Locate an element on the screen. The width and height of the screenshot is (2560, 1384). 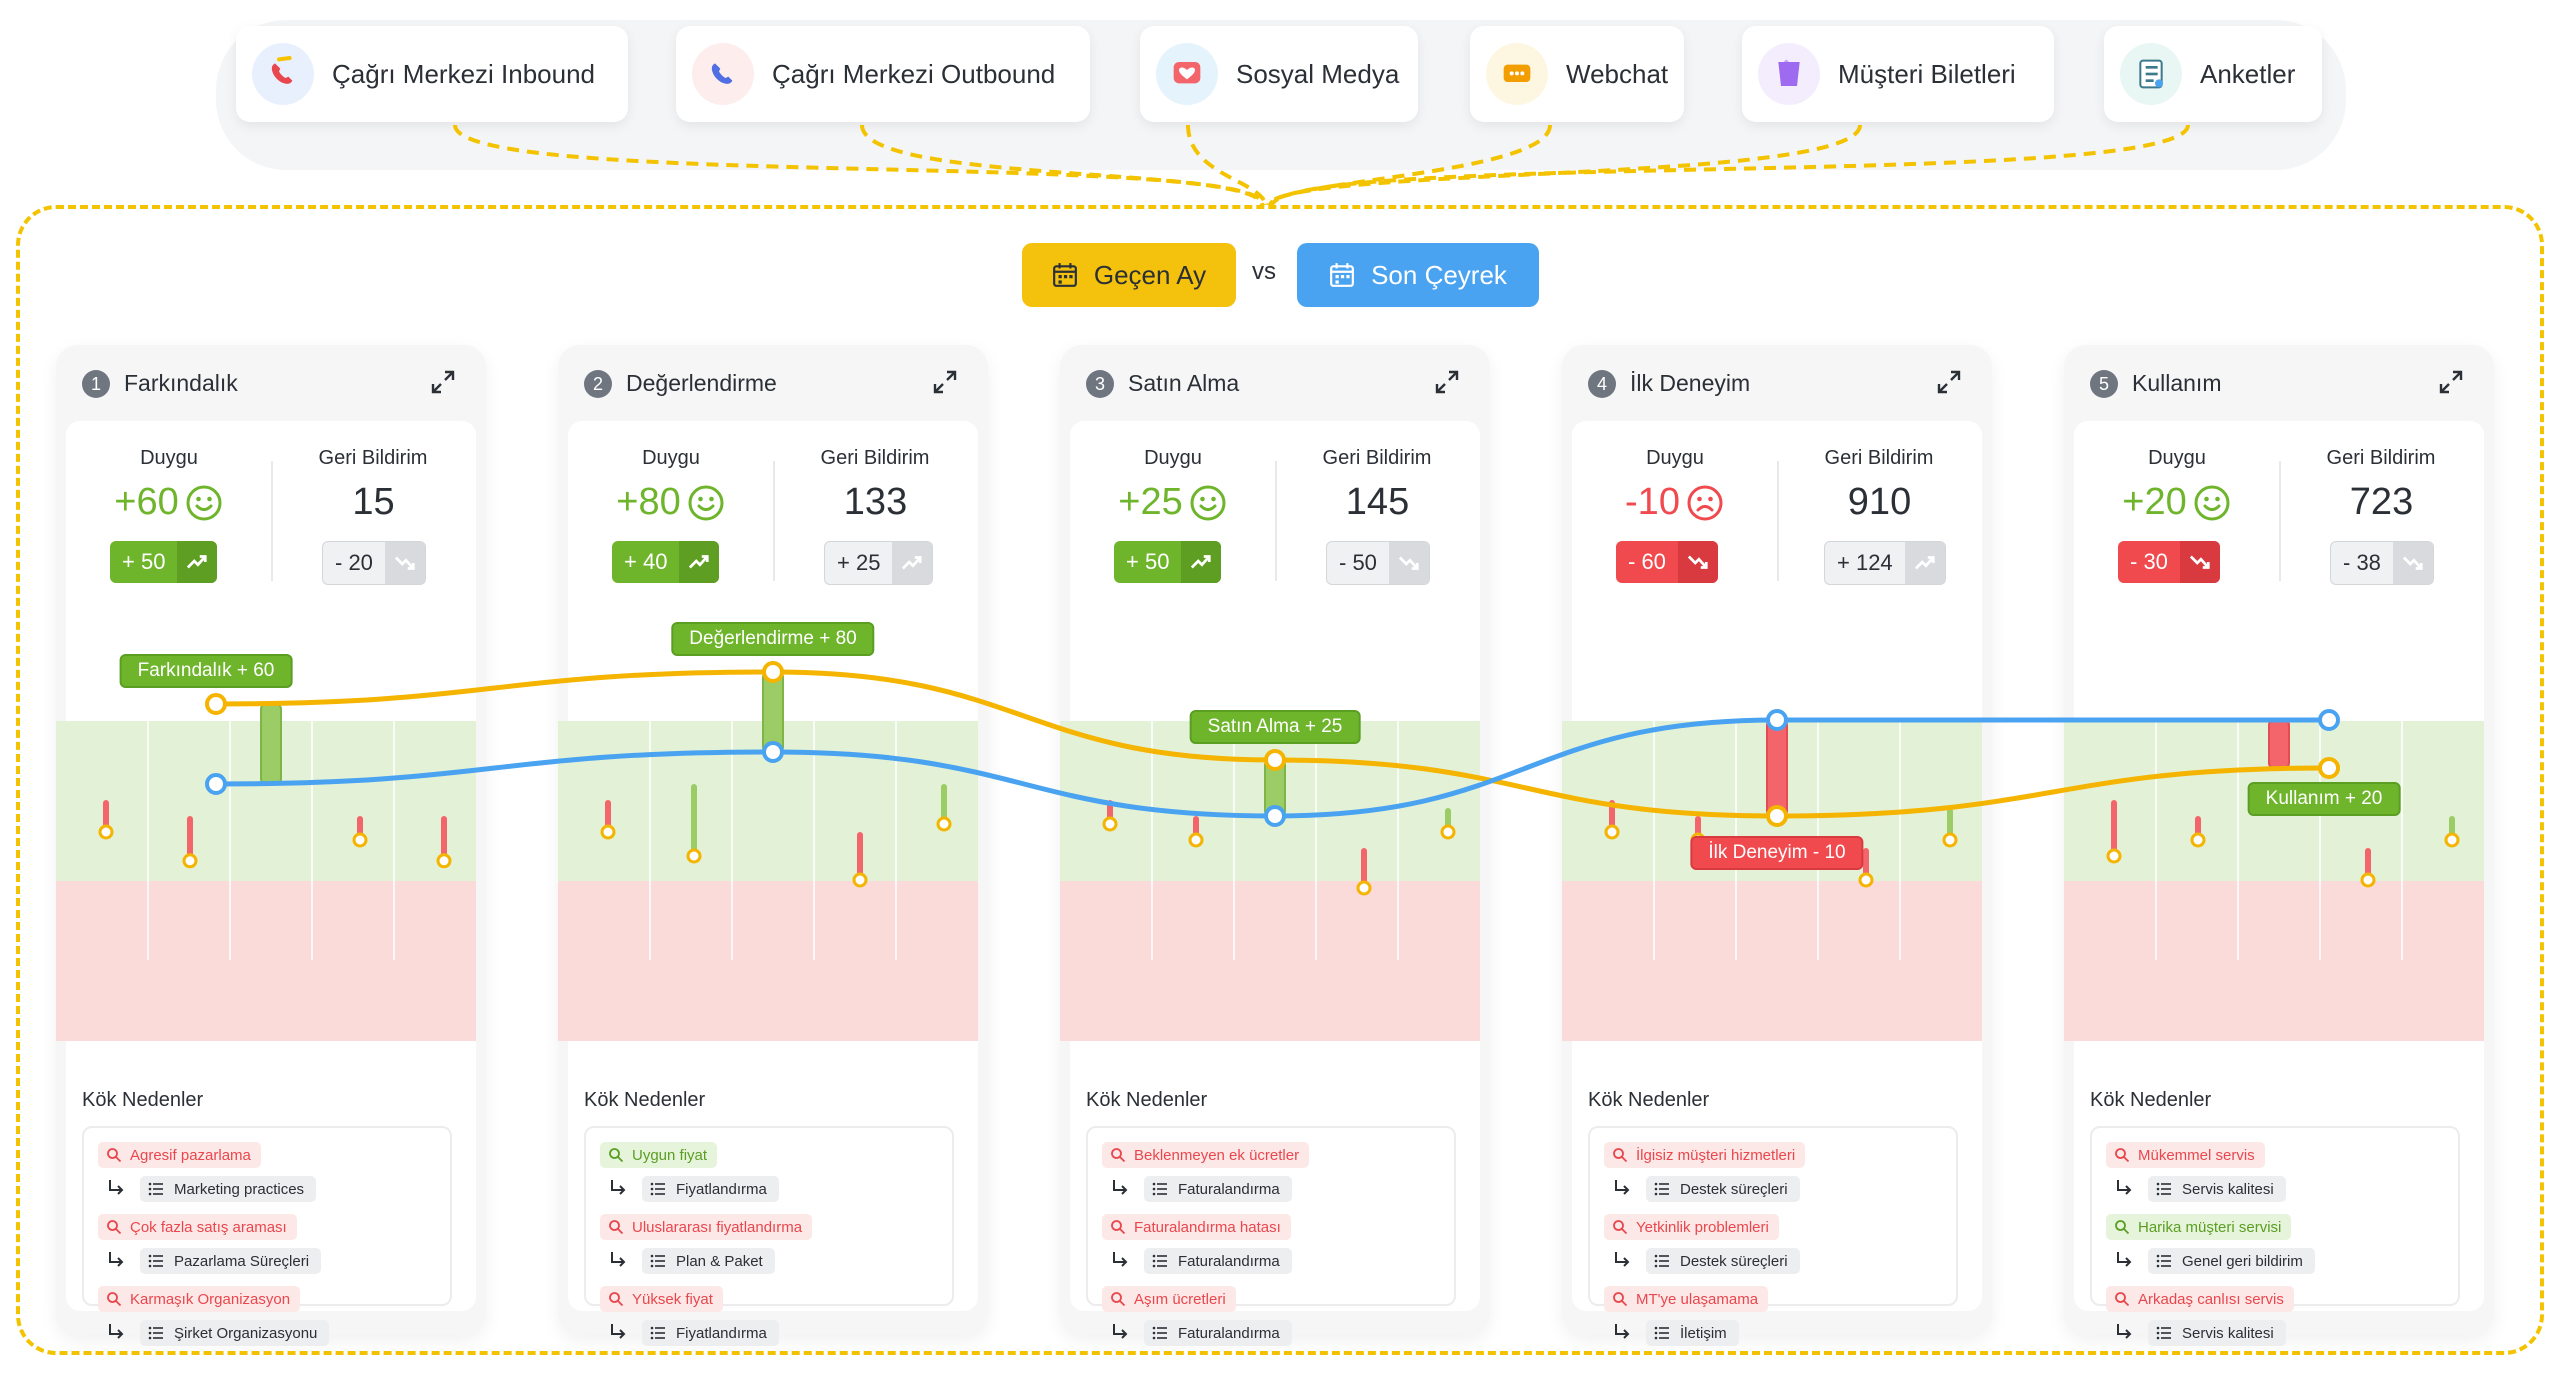
stage-number: 4 is located at coordinates (1602, 384).